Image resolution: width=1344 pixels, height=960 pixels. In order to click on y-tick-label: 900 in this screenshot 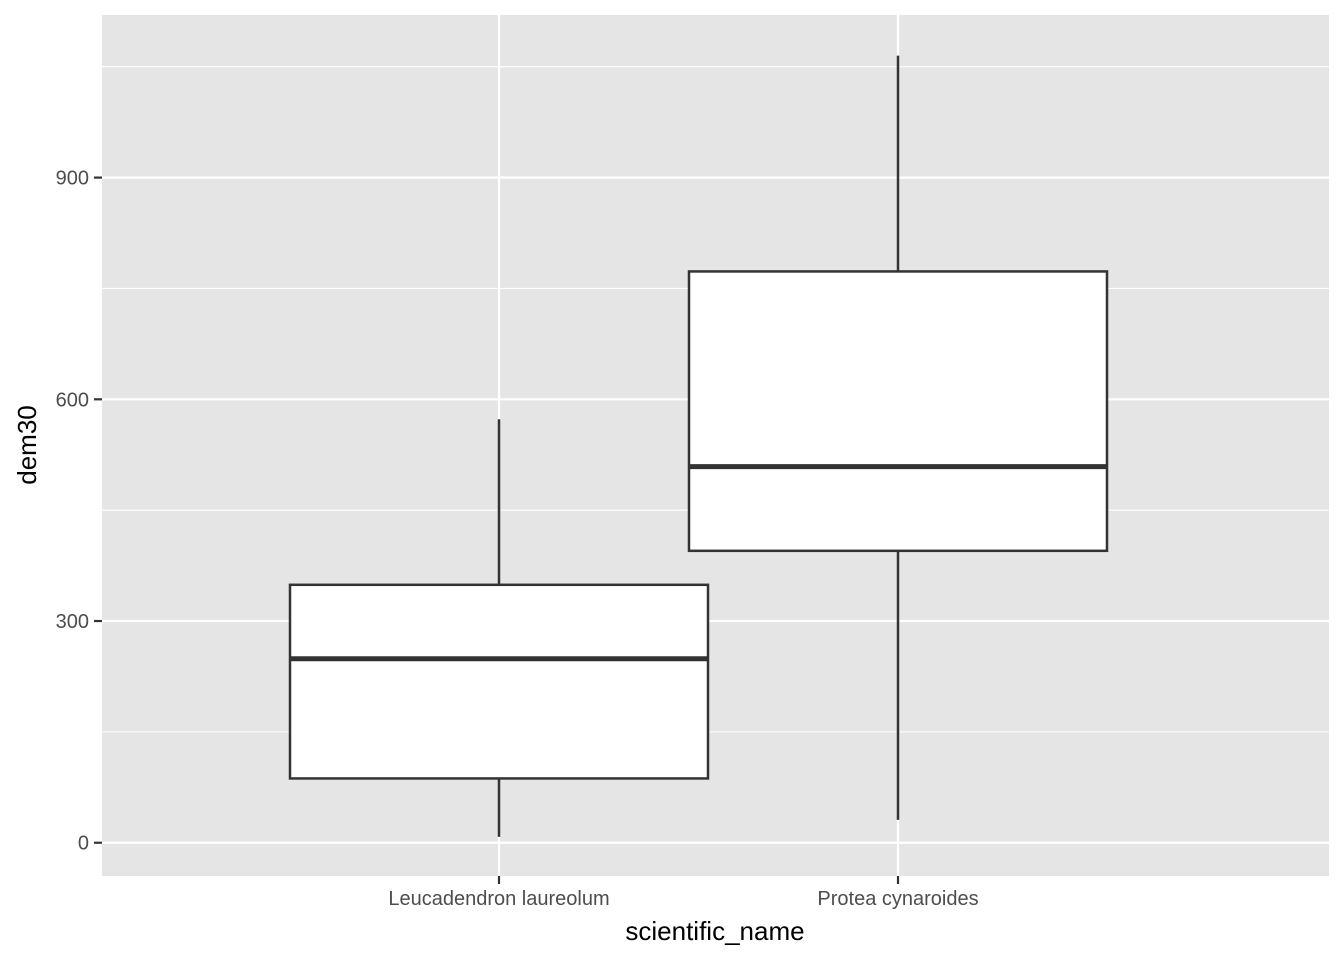, I will do `click(72, 179)`.